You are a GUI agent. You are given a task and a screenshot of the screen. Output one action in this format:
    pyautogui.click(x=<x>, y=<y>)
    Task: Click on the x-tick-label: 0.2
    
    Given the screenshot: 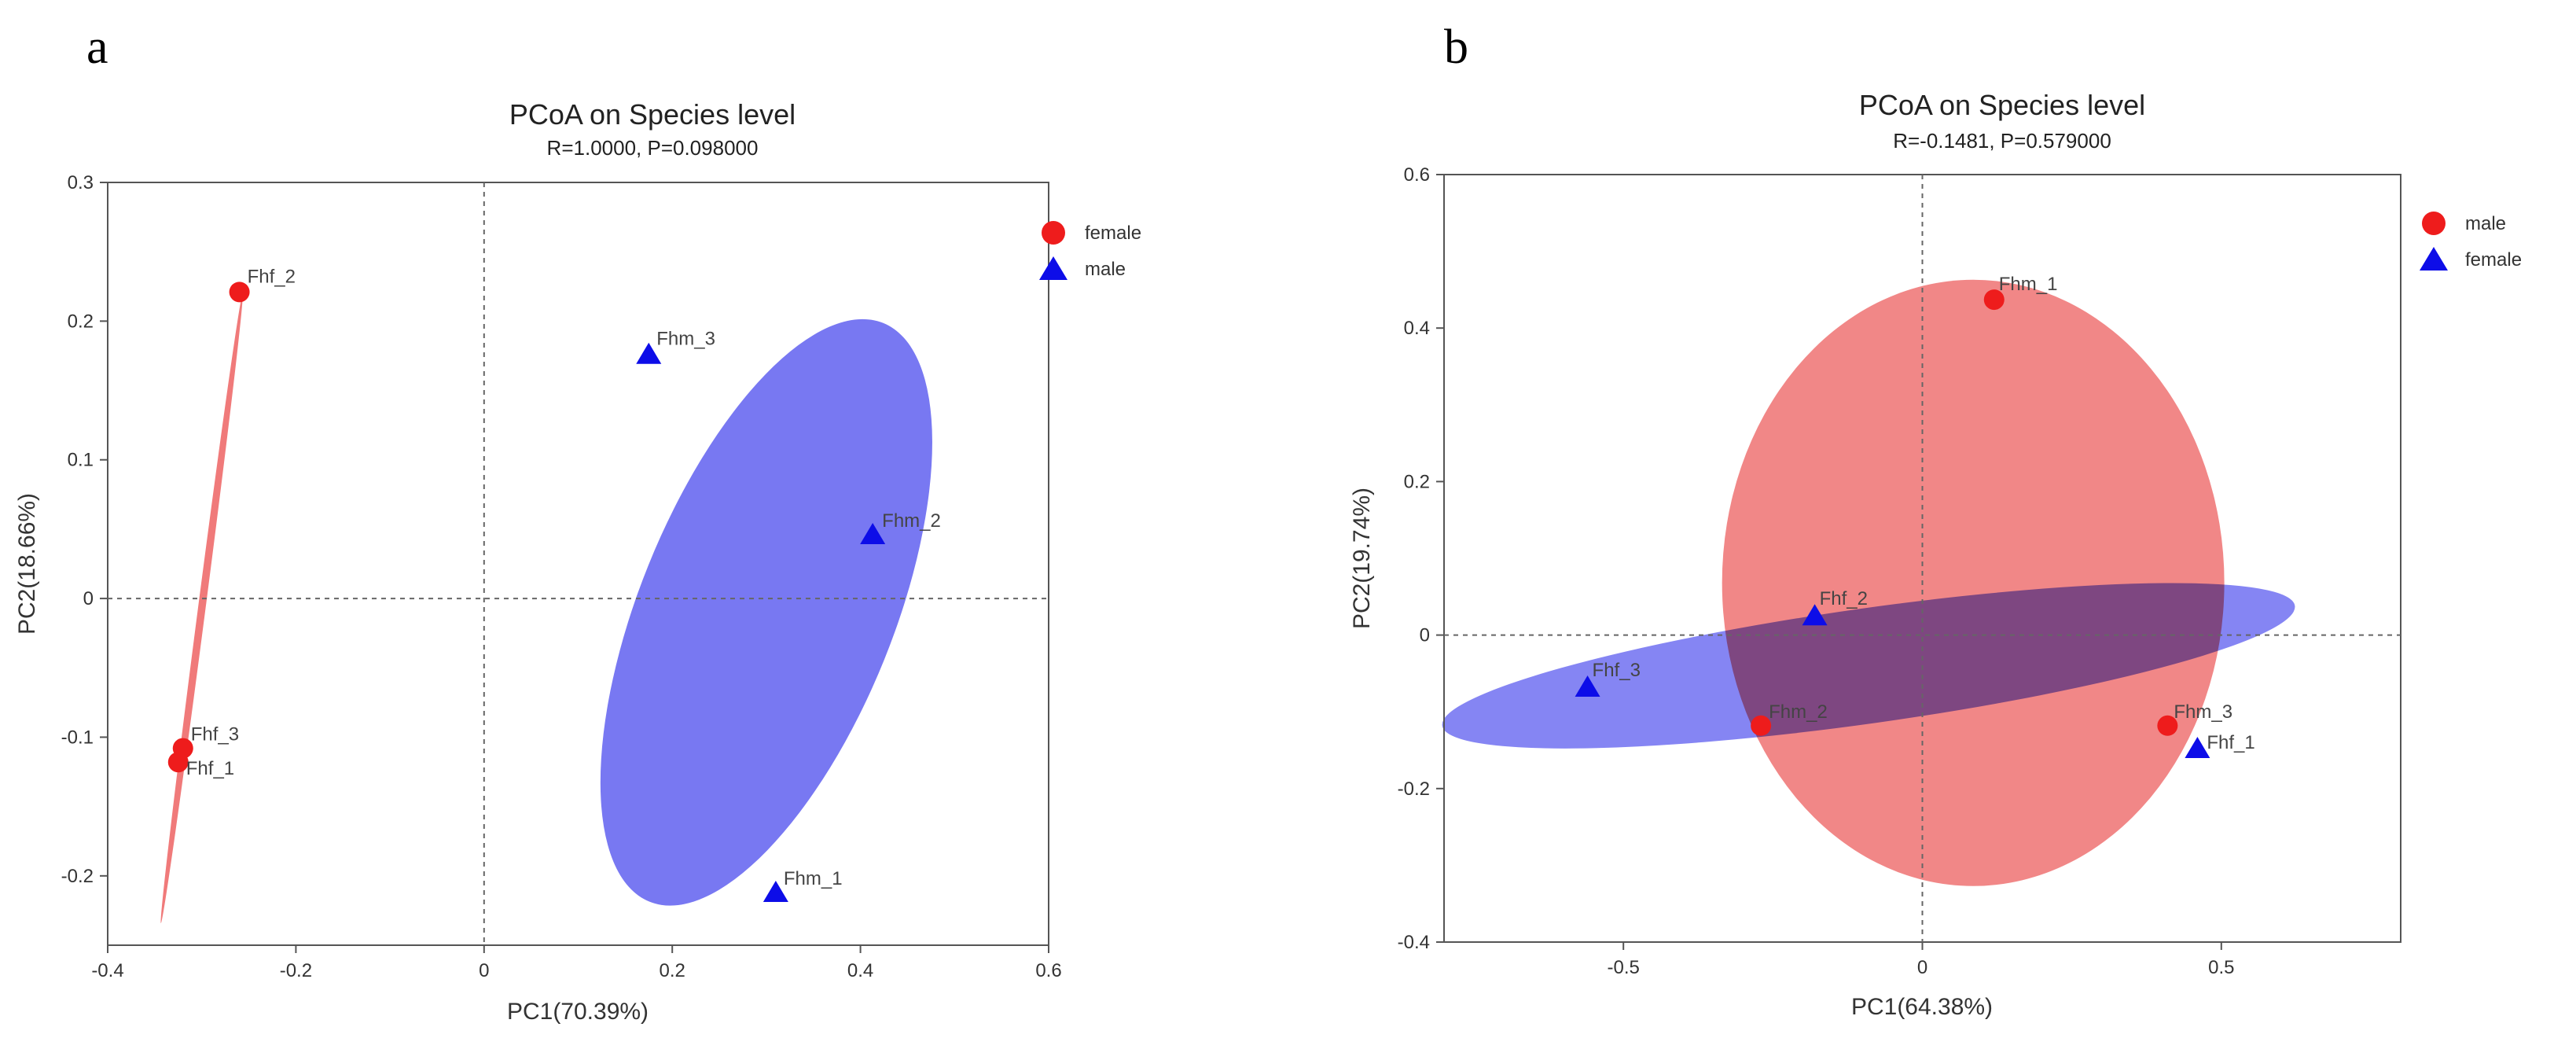 What is the action you would take?
    pyautogui.click(x=672, y=971)
    